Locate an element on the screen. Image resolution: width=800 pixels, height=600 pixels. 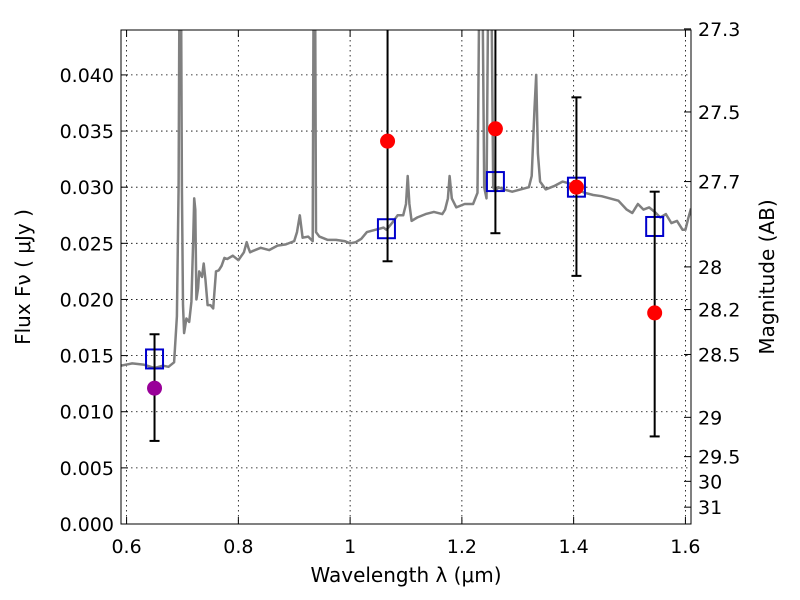
y-tick-label: 0.015 is located at coordinates (87, 357).